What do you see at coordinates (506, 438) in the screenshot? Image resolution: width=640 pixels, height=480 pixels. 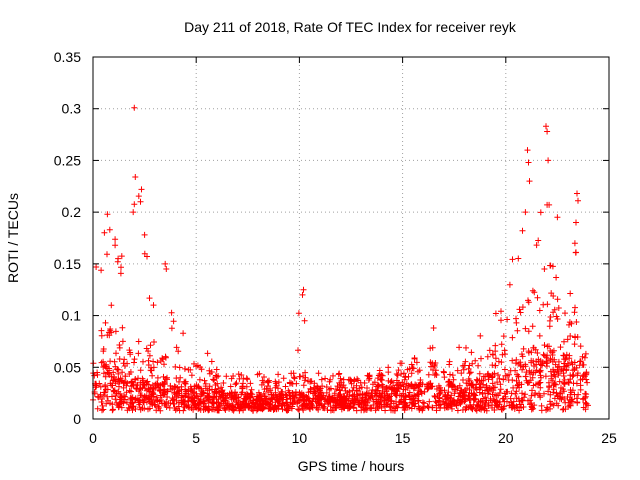 I see `x-tick-label: 20` at bounding box center [506, 438].